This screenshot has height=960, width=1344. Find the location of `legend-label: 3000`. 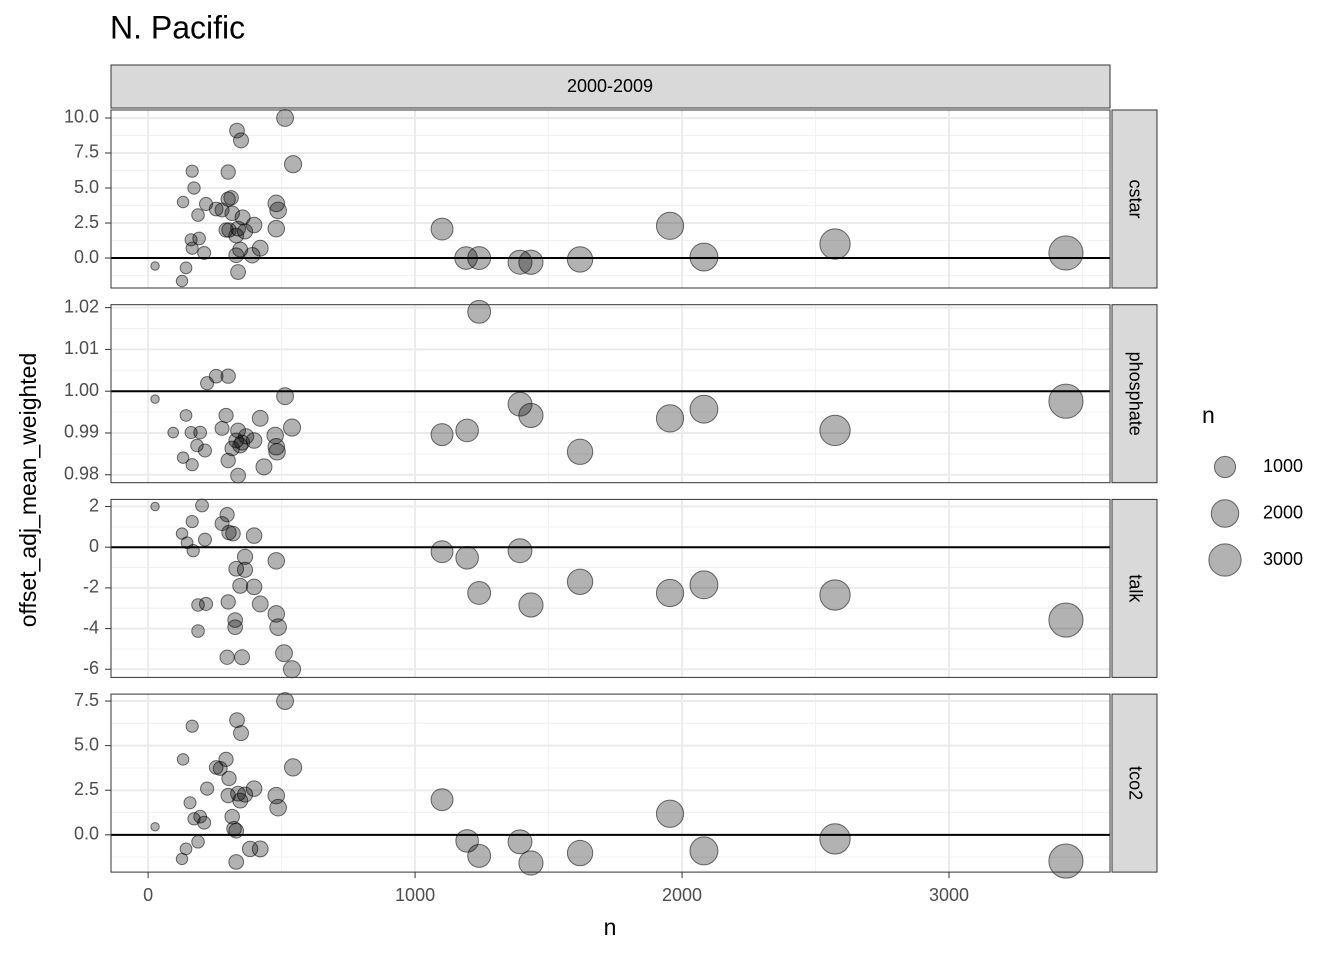

legend-label: 3000 is located at coordinates (1283, 559).